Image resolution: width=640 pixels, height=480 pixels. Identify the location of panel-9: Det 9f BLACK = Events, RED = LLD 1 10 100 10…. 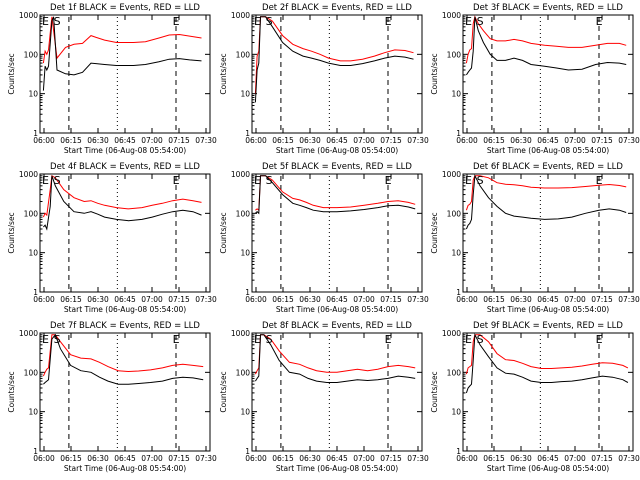
(535, 397).